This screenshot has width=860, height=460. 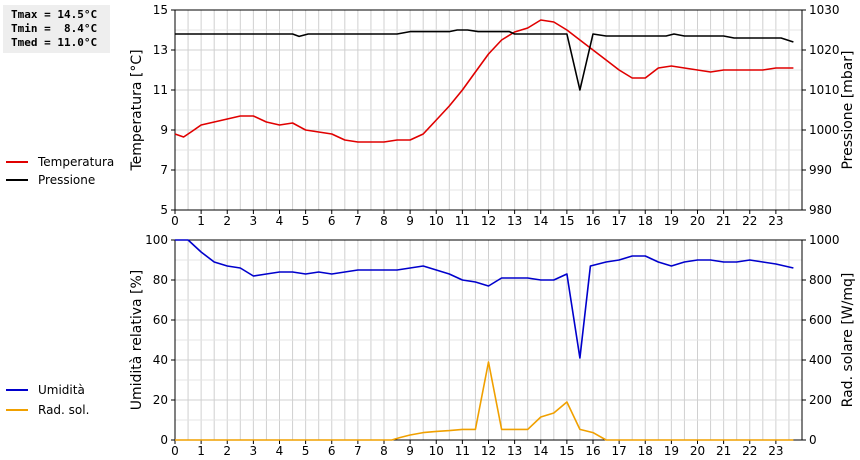 What do you see at coordinates (54, 14) in the screenshot?
I see `stat-tmax: Tmax = 14.5°C` at bounding box center [54, 14].